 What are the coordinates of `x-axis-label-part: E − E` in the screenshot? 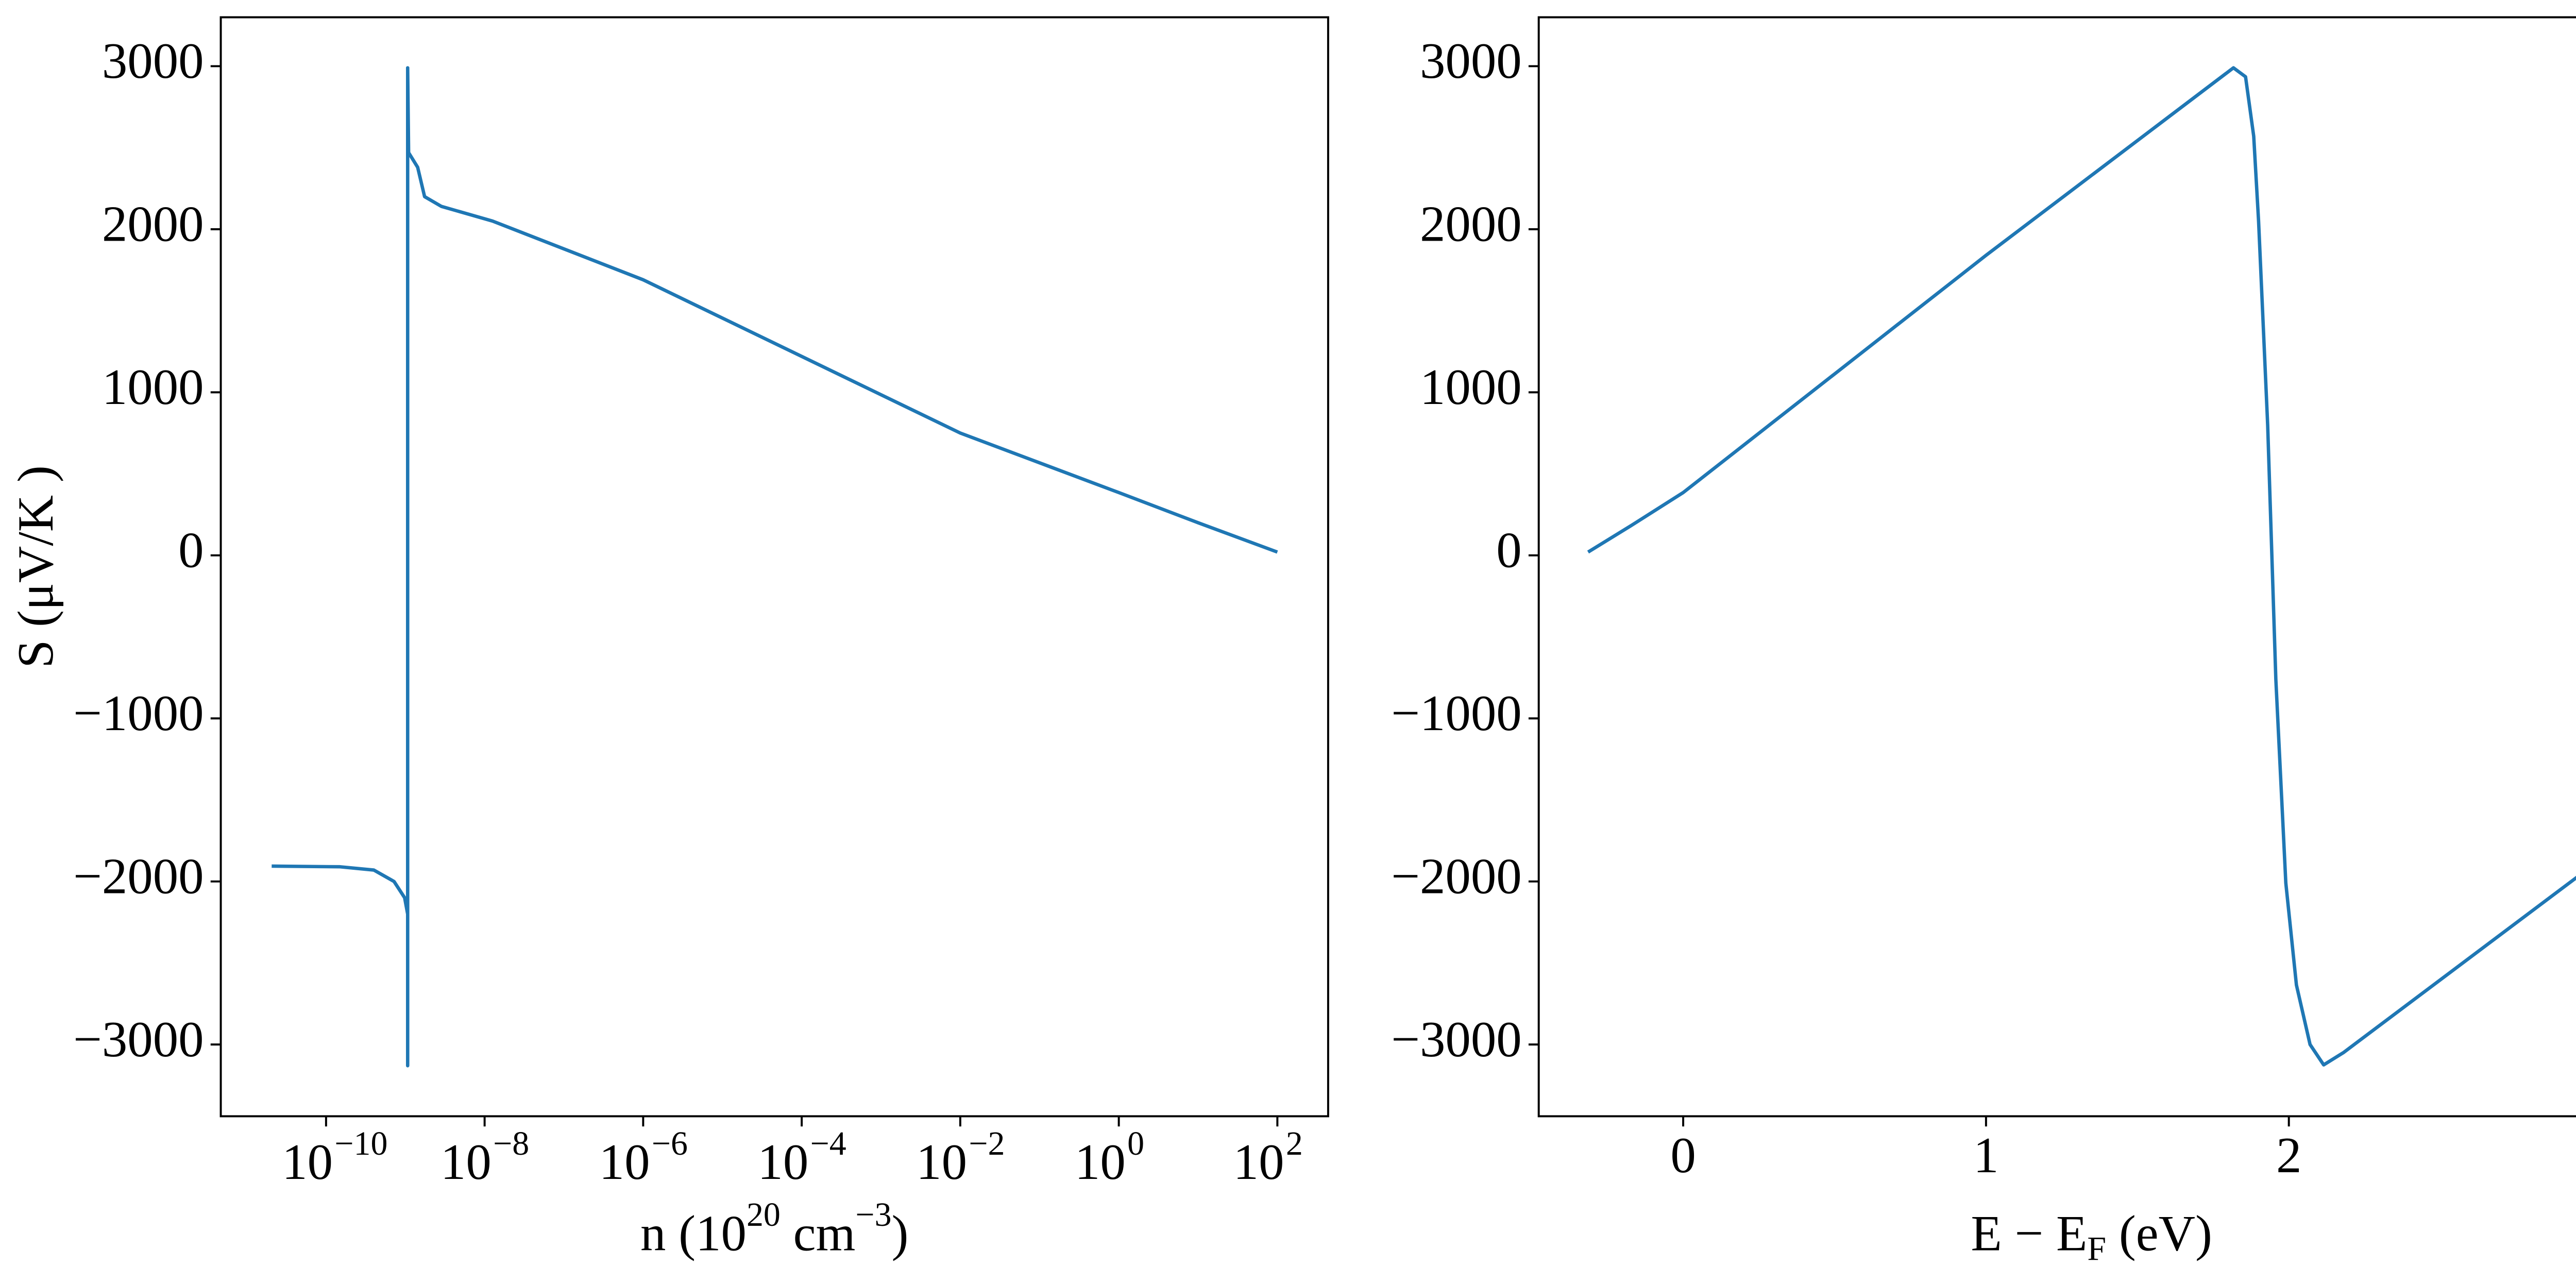 It's located at (2029, 1233).